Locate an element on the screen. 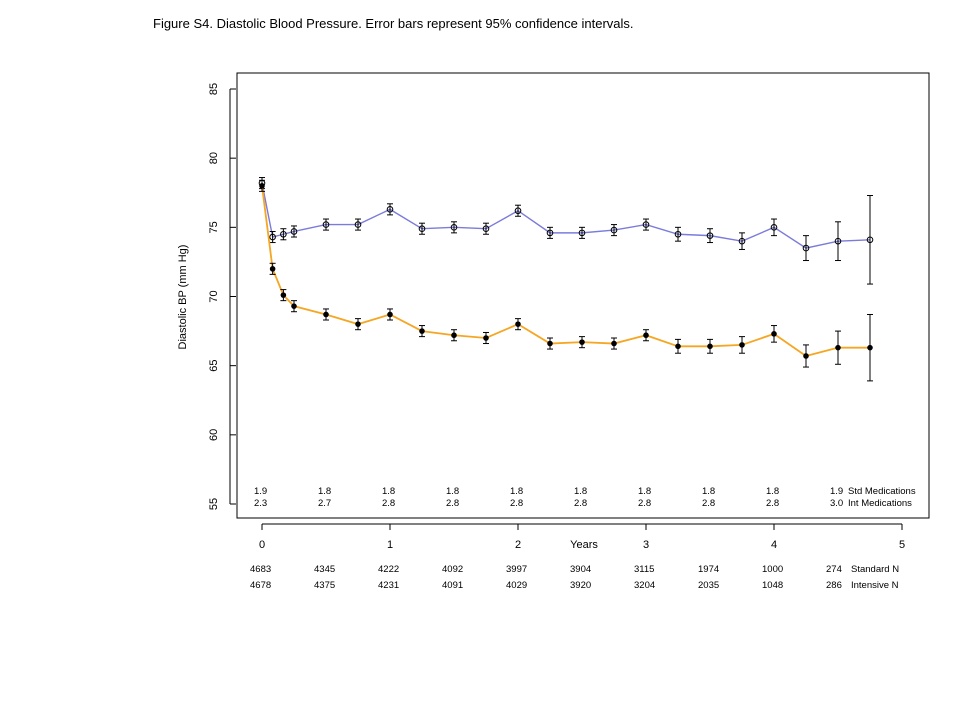  standard-n-value: 4092 is located at coordinates (452, 569).